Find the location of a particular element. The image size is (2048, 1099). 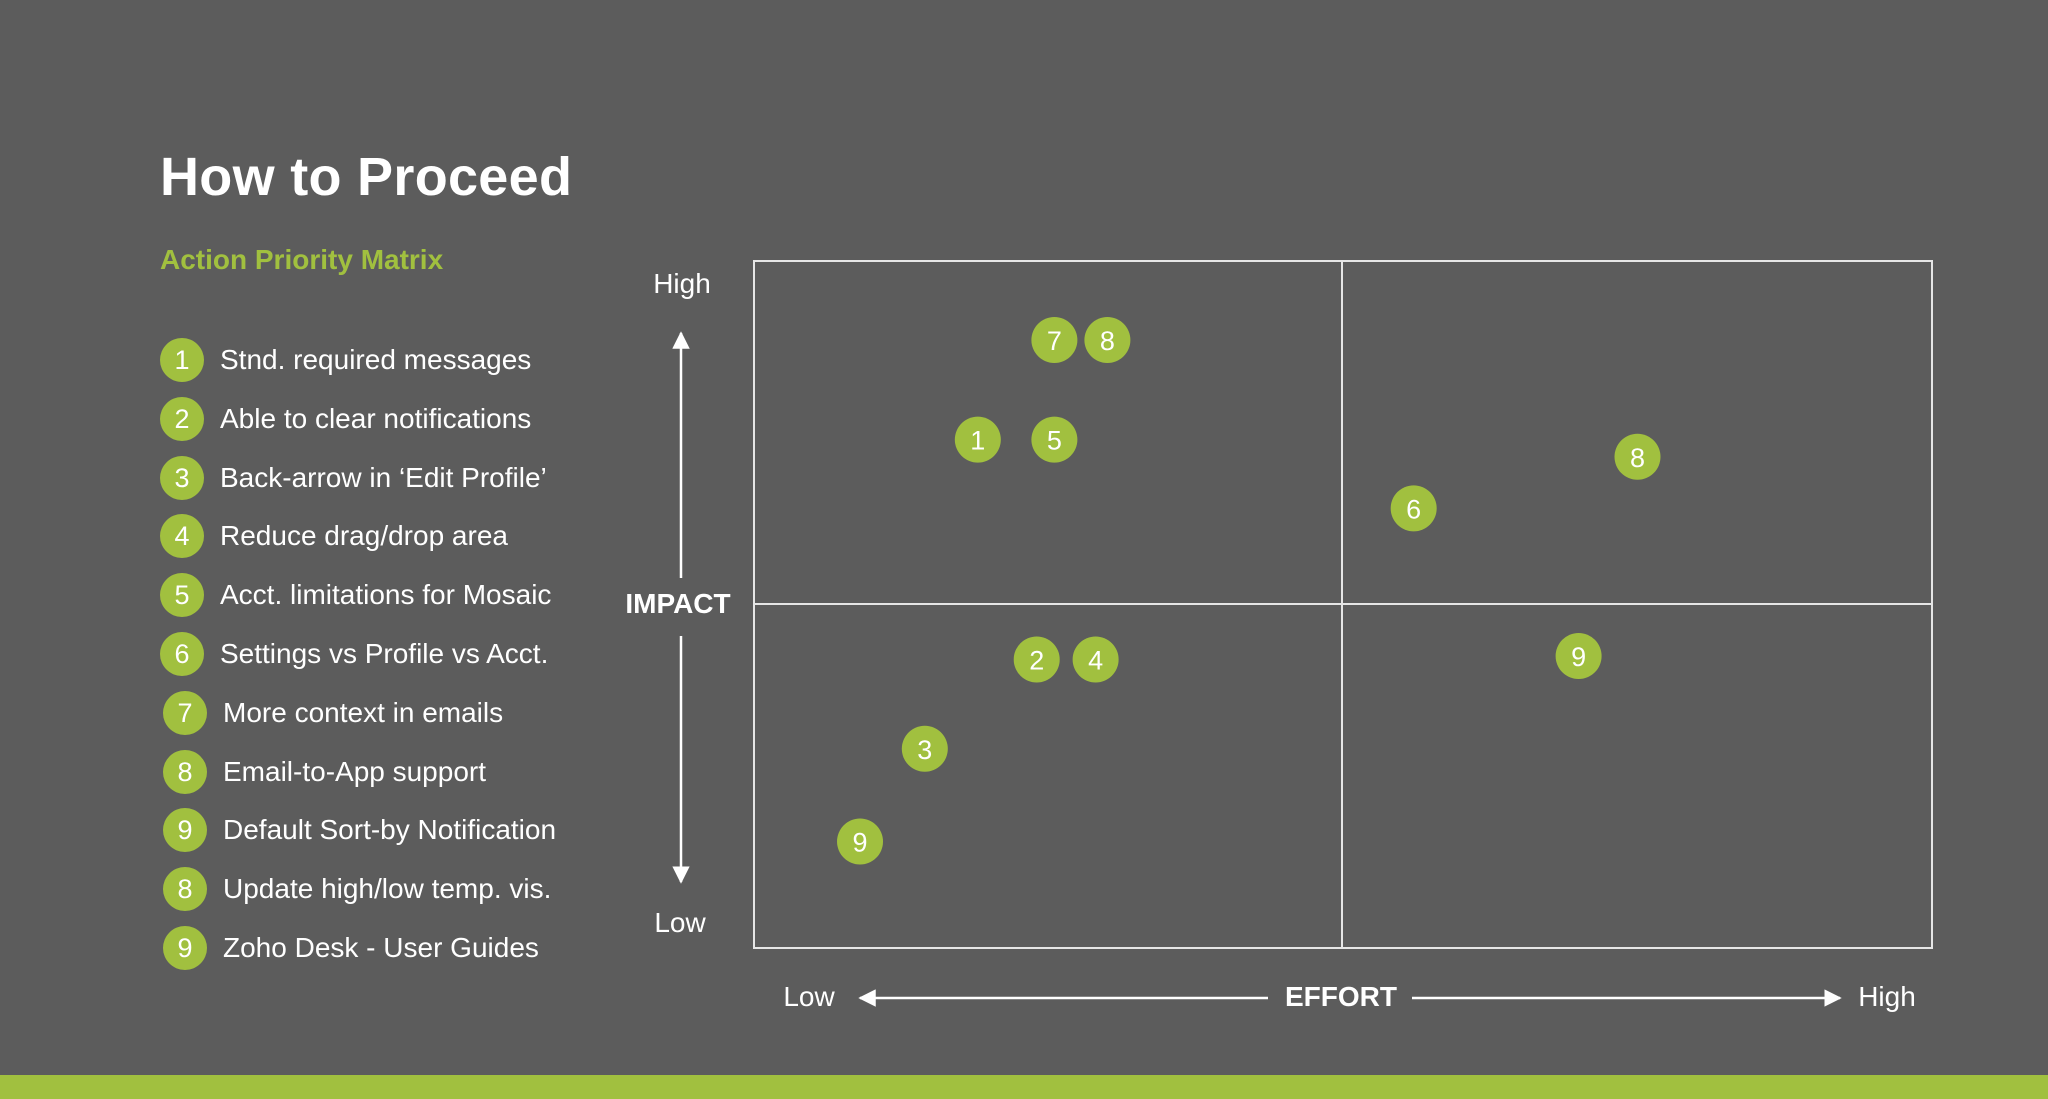

legend-item: 3 Back-arrow in ‘Edit Profile’ is located at coordinates (390, 478).